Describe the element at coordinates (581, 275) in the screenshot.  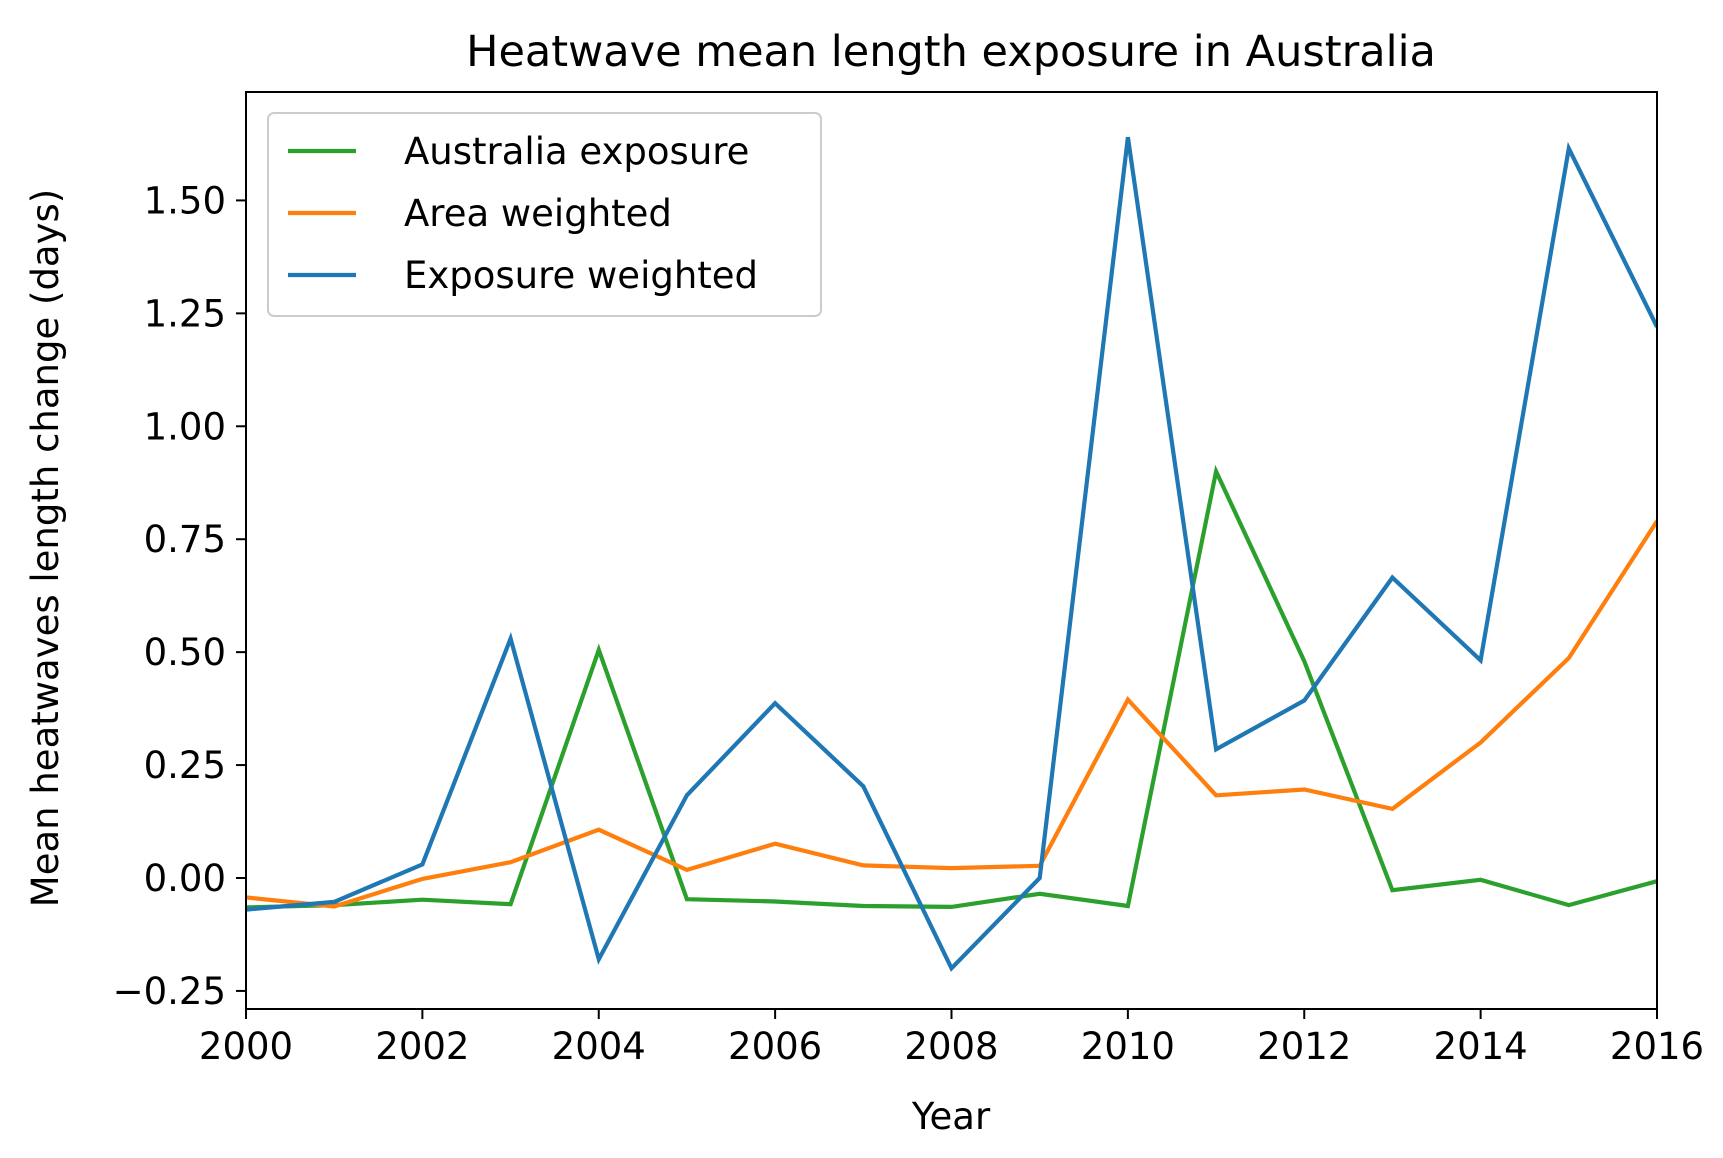
I see `legend-label: Exposure weighted` at that location.